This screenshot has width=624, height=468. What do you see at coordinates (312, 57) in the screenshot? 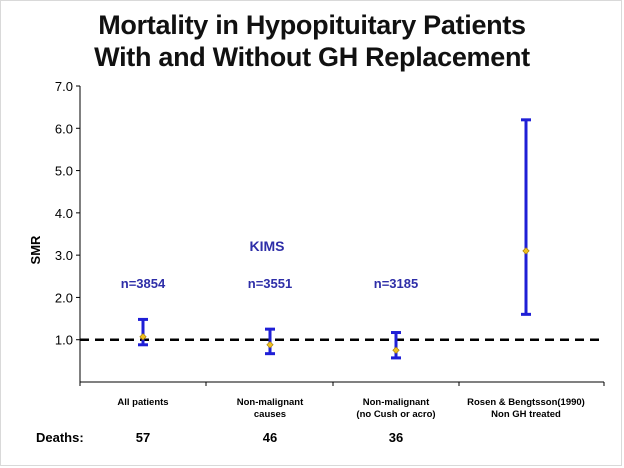
I see `chart-title-line-2: With and Without GH Replacement` at bounding box center [312, 57].